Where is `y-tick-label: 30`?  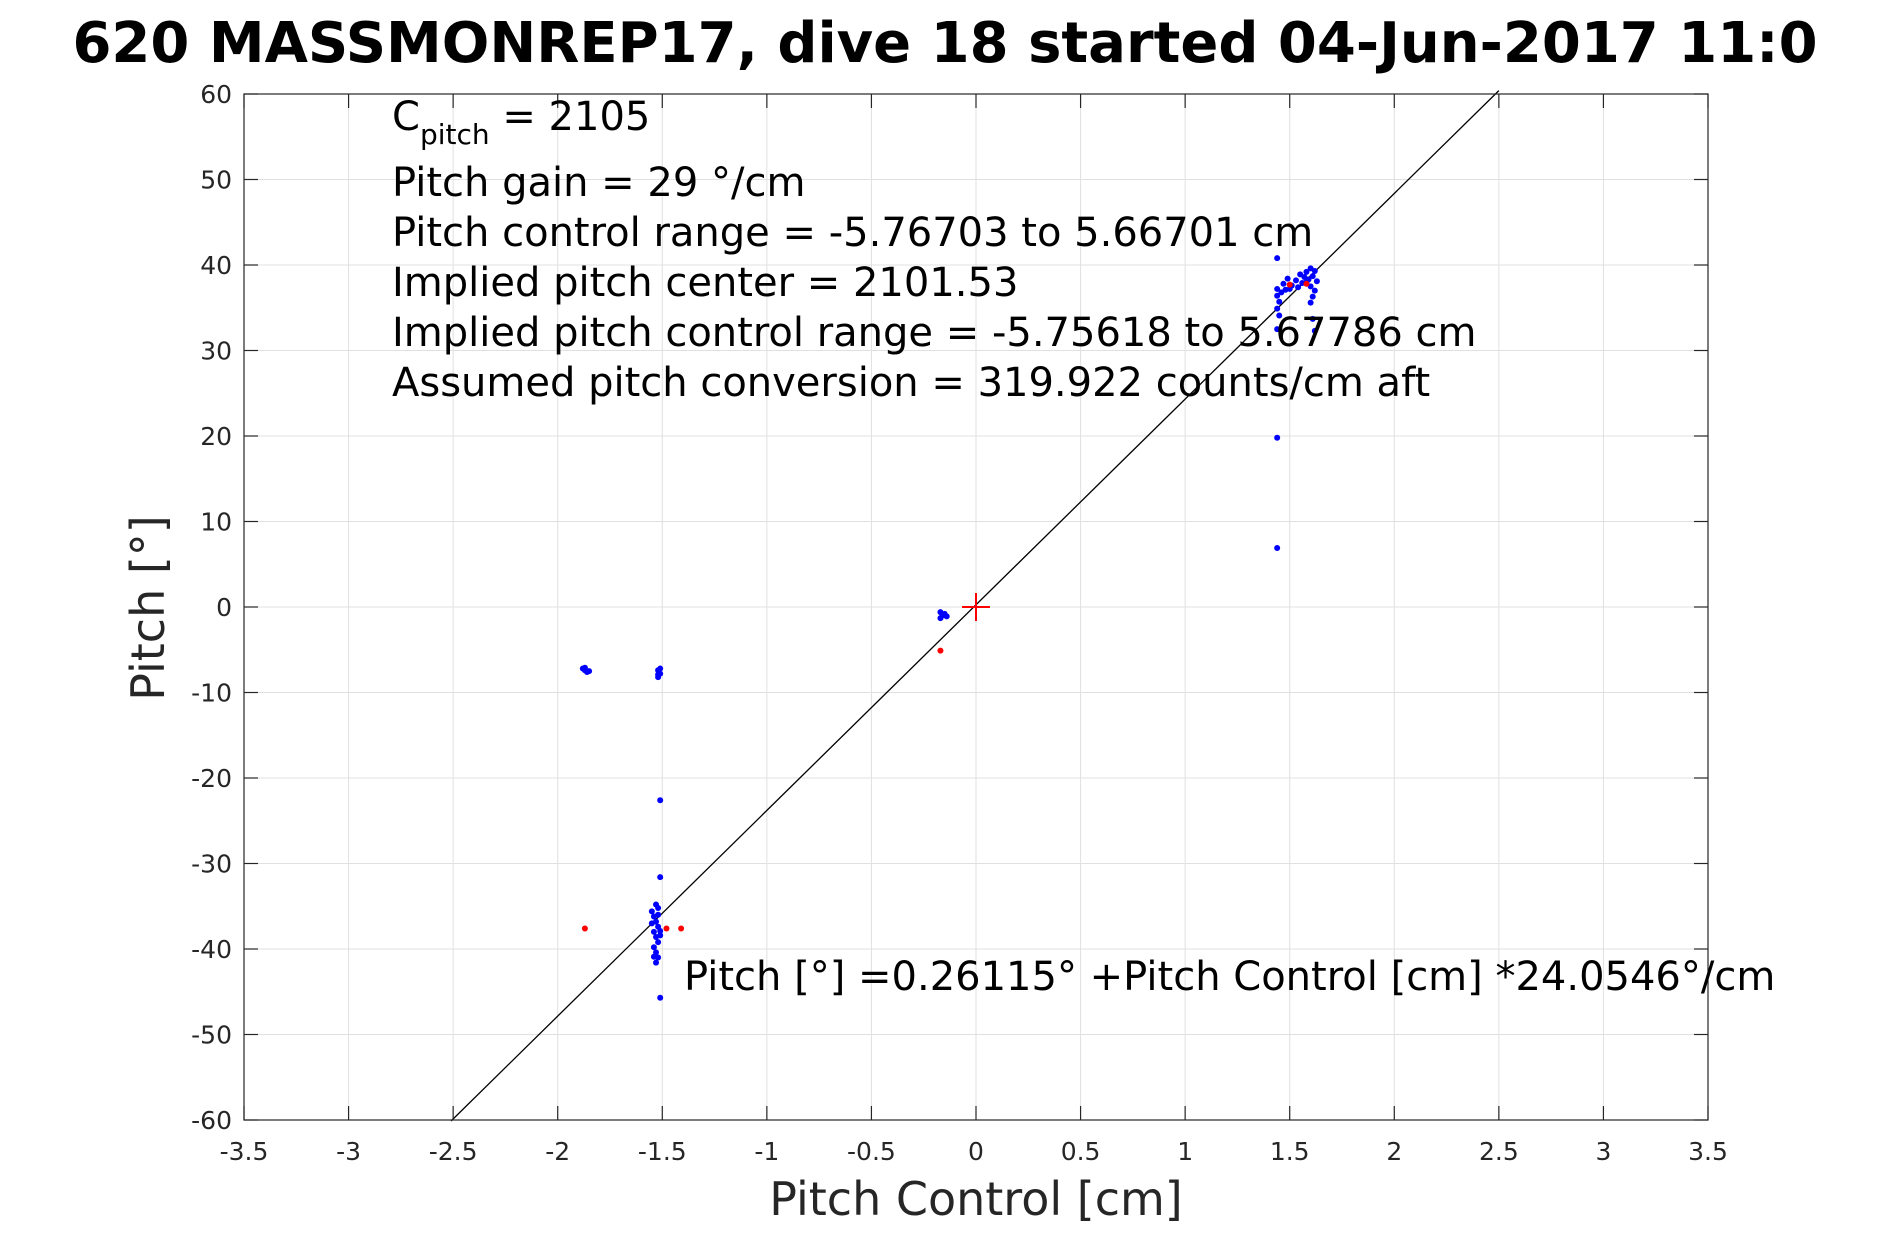 y-tick-label: 30 is located at coordinates (216, 351).